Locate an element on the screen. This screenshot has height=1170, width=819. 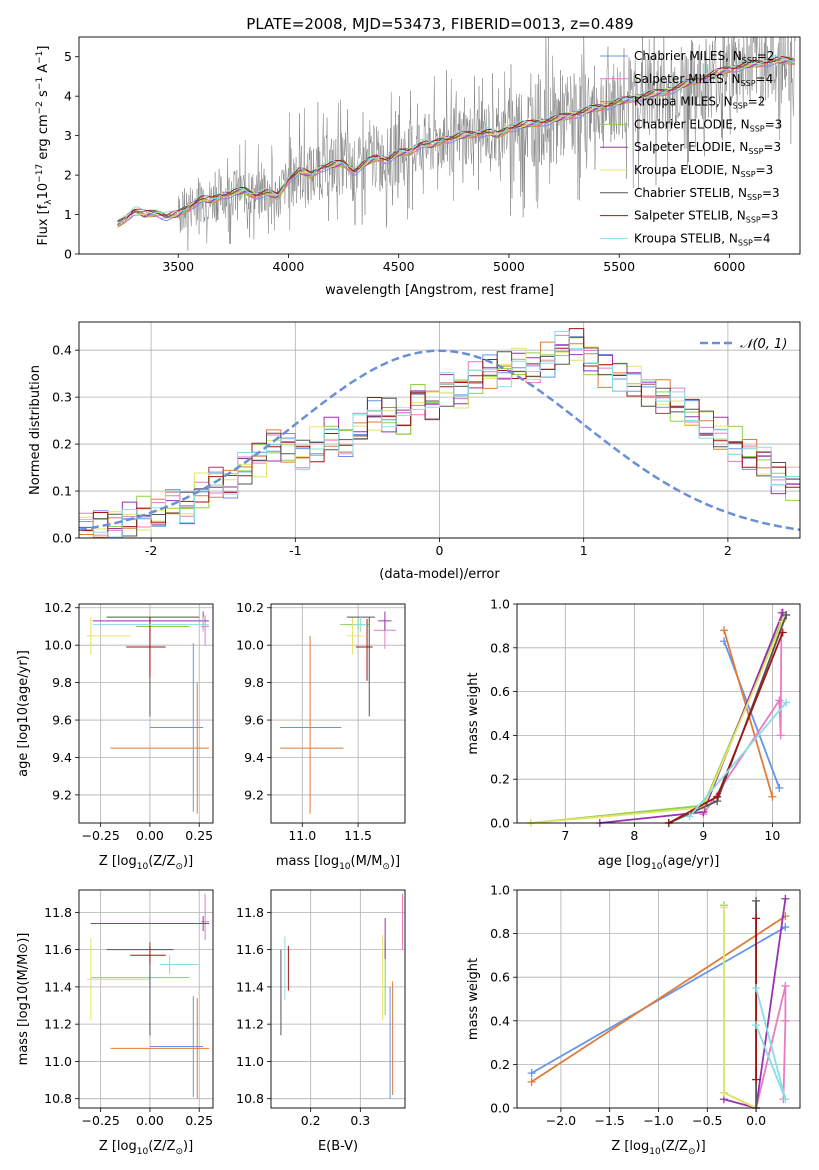
gaussian-curve is located at coordinates (439, 440).